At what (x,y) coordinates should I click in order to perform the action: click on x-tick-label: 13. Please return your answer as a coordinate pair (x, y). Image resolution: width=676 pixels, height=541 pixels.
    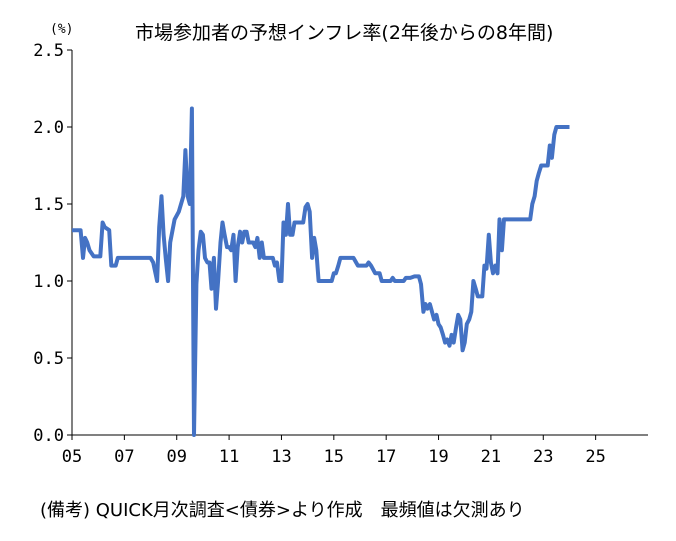
    Looking at the image, I should click on (281, 457).